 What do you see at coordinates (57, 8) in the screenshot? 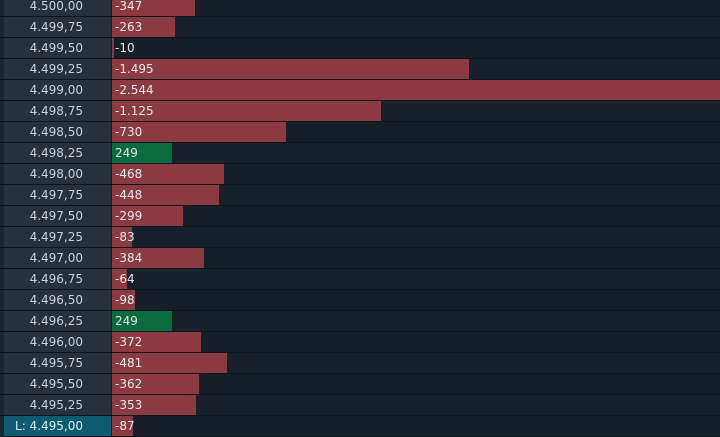
I see `price-cell: 4.500,00` at bounding box center [57, 8].